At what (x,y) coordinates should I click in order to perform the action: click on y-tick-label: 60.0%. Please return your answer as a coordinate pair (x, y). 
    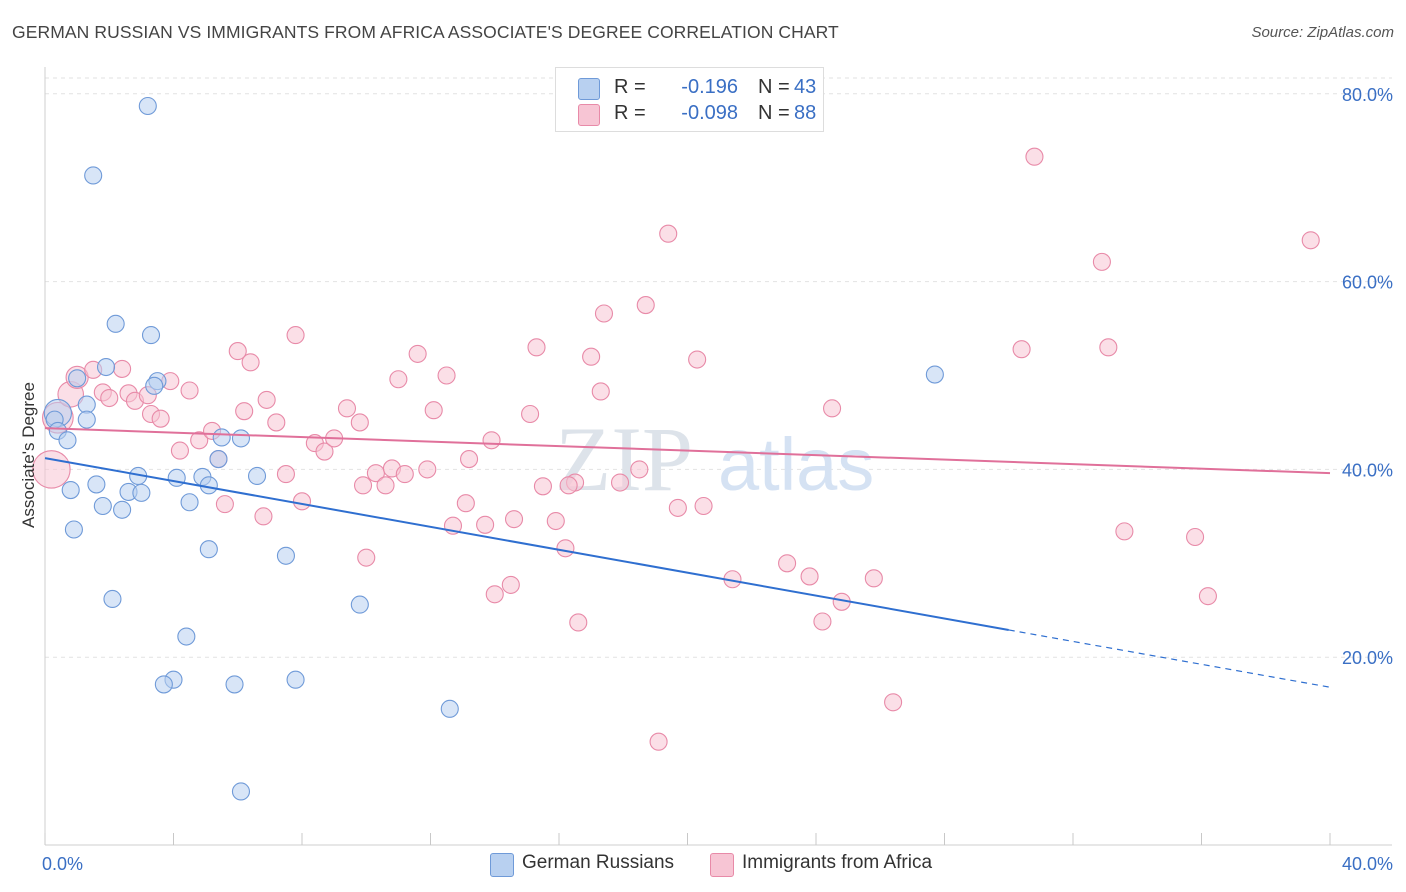
    Looking at the image, I should click on (1367, 283).